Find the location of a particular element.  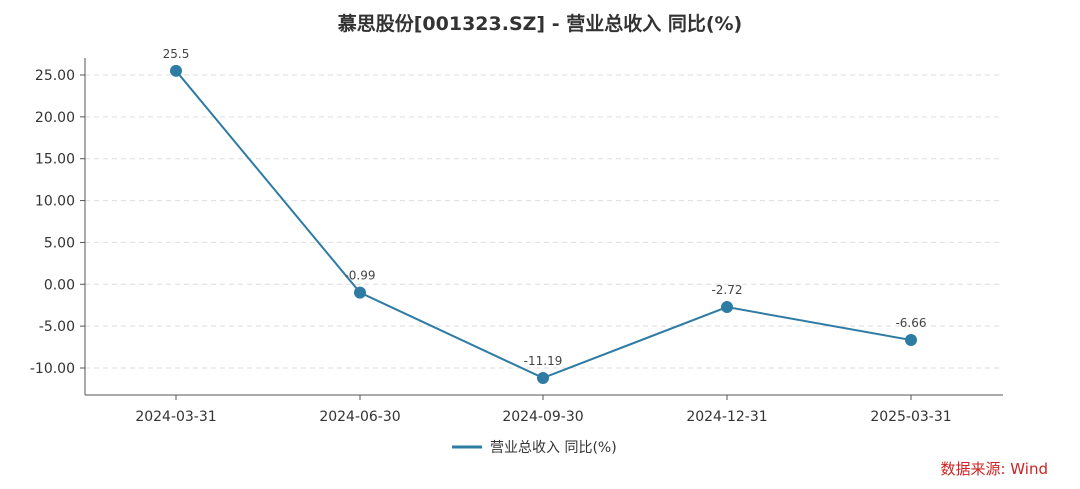

source-note: 数据来源: Wind is located at coordinates (994, 469).